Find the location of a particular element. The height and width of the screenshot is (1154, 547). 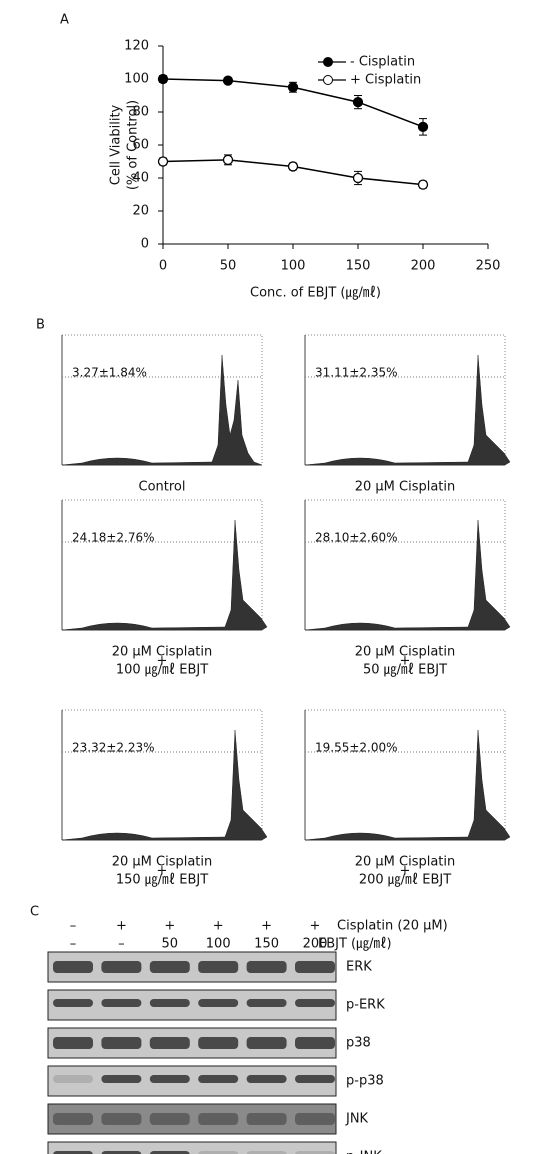

gate-percentage: 24.18±2.76% is located at coordinates (113, 538).